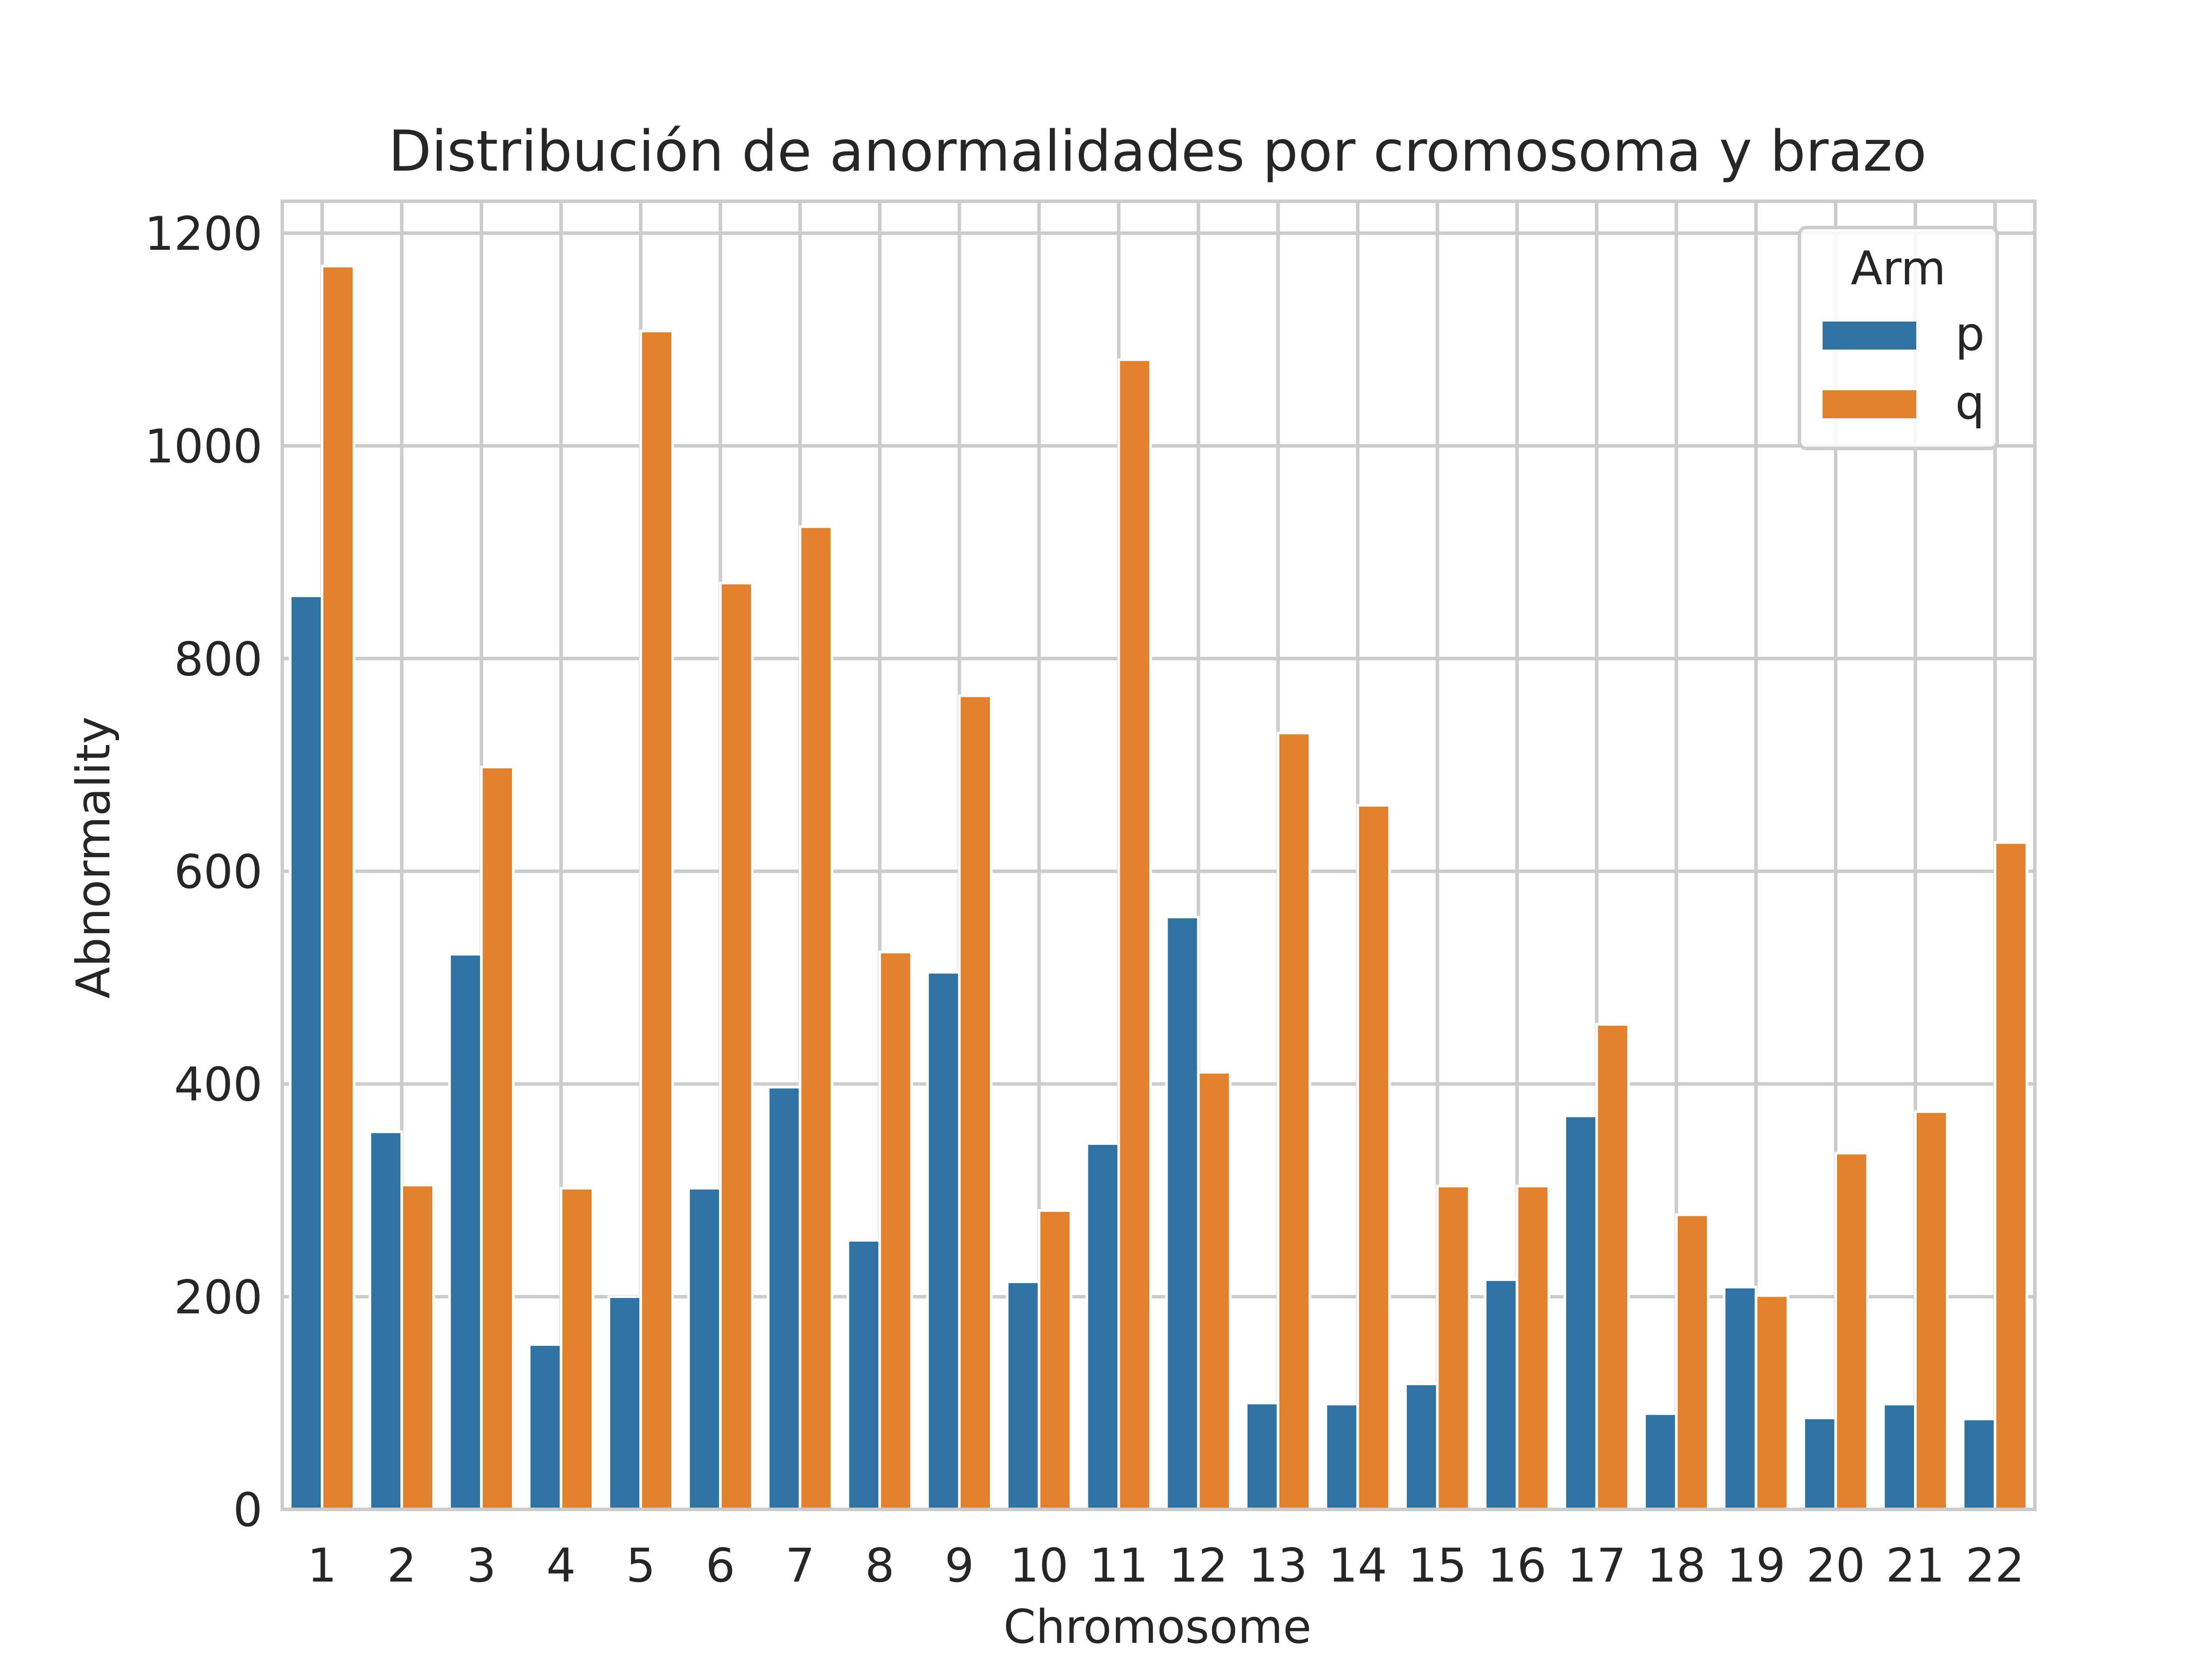  Describe the element at coordinates (1836, 1565) in the screenshot. I see `x-tick-label: 20` at that location.